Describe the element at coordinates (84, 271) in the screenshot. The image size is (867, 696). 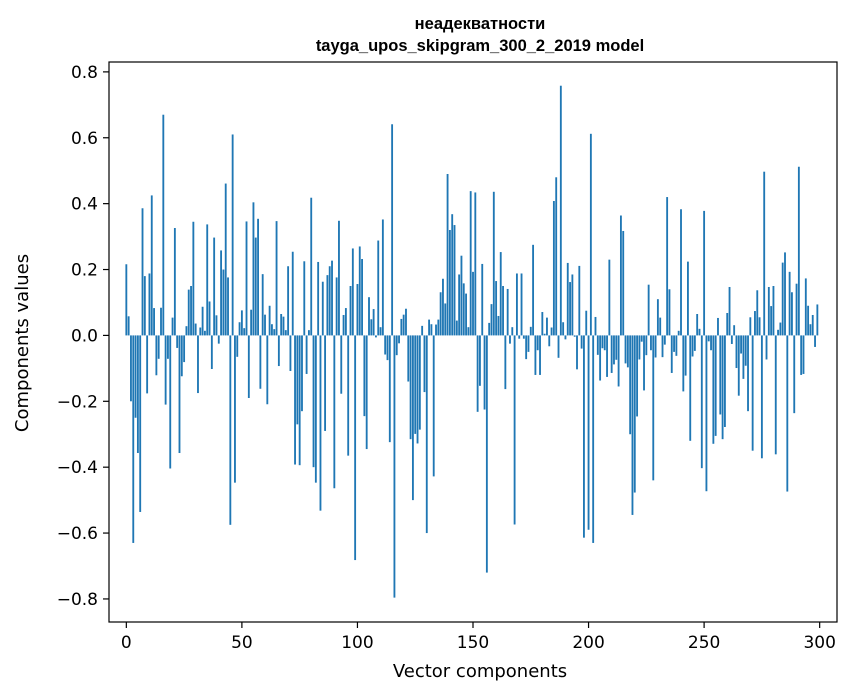
I see `y-tick-label: 0.2` at that location.